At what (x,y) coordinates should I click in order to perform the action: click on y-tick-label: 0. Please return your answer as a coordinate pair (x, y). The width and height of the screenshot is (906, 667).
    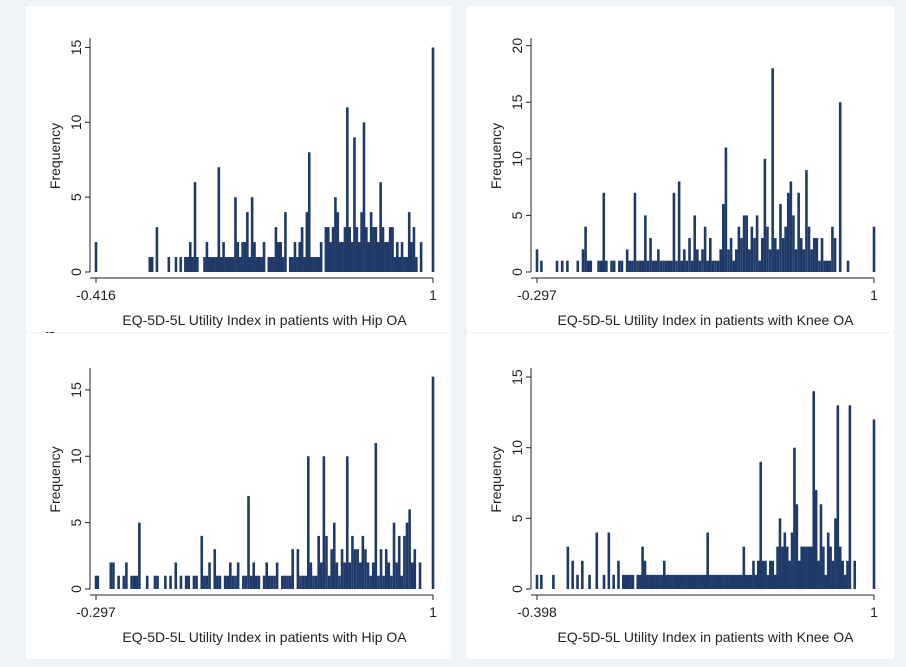
    Looking at the image, I should click on (517, 589).